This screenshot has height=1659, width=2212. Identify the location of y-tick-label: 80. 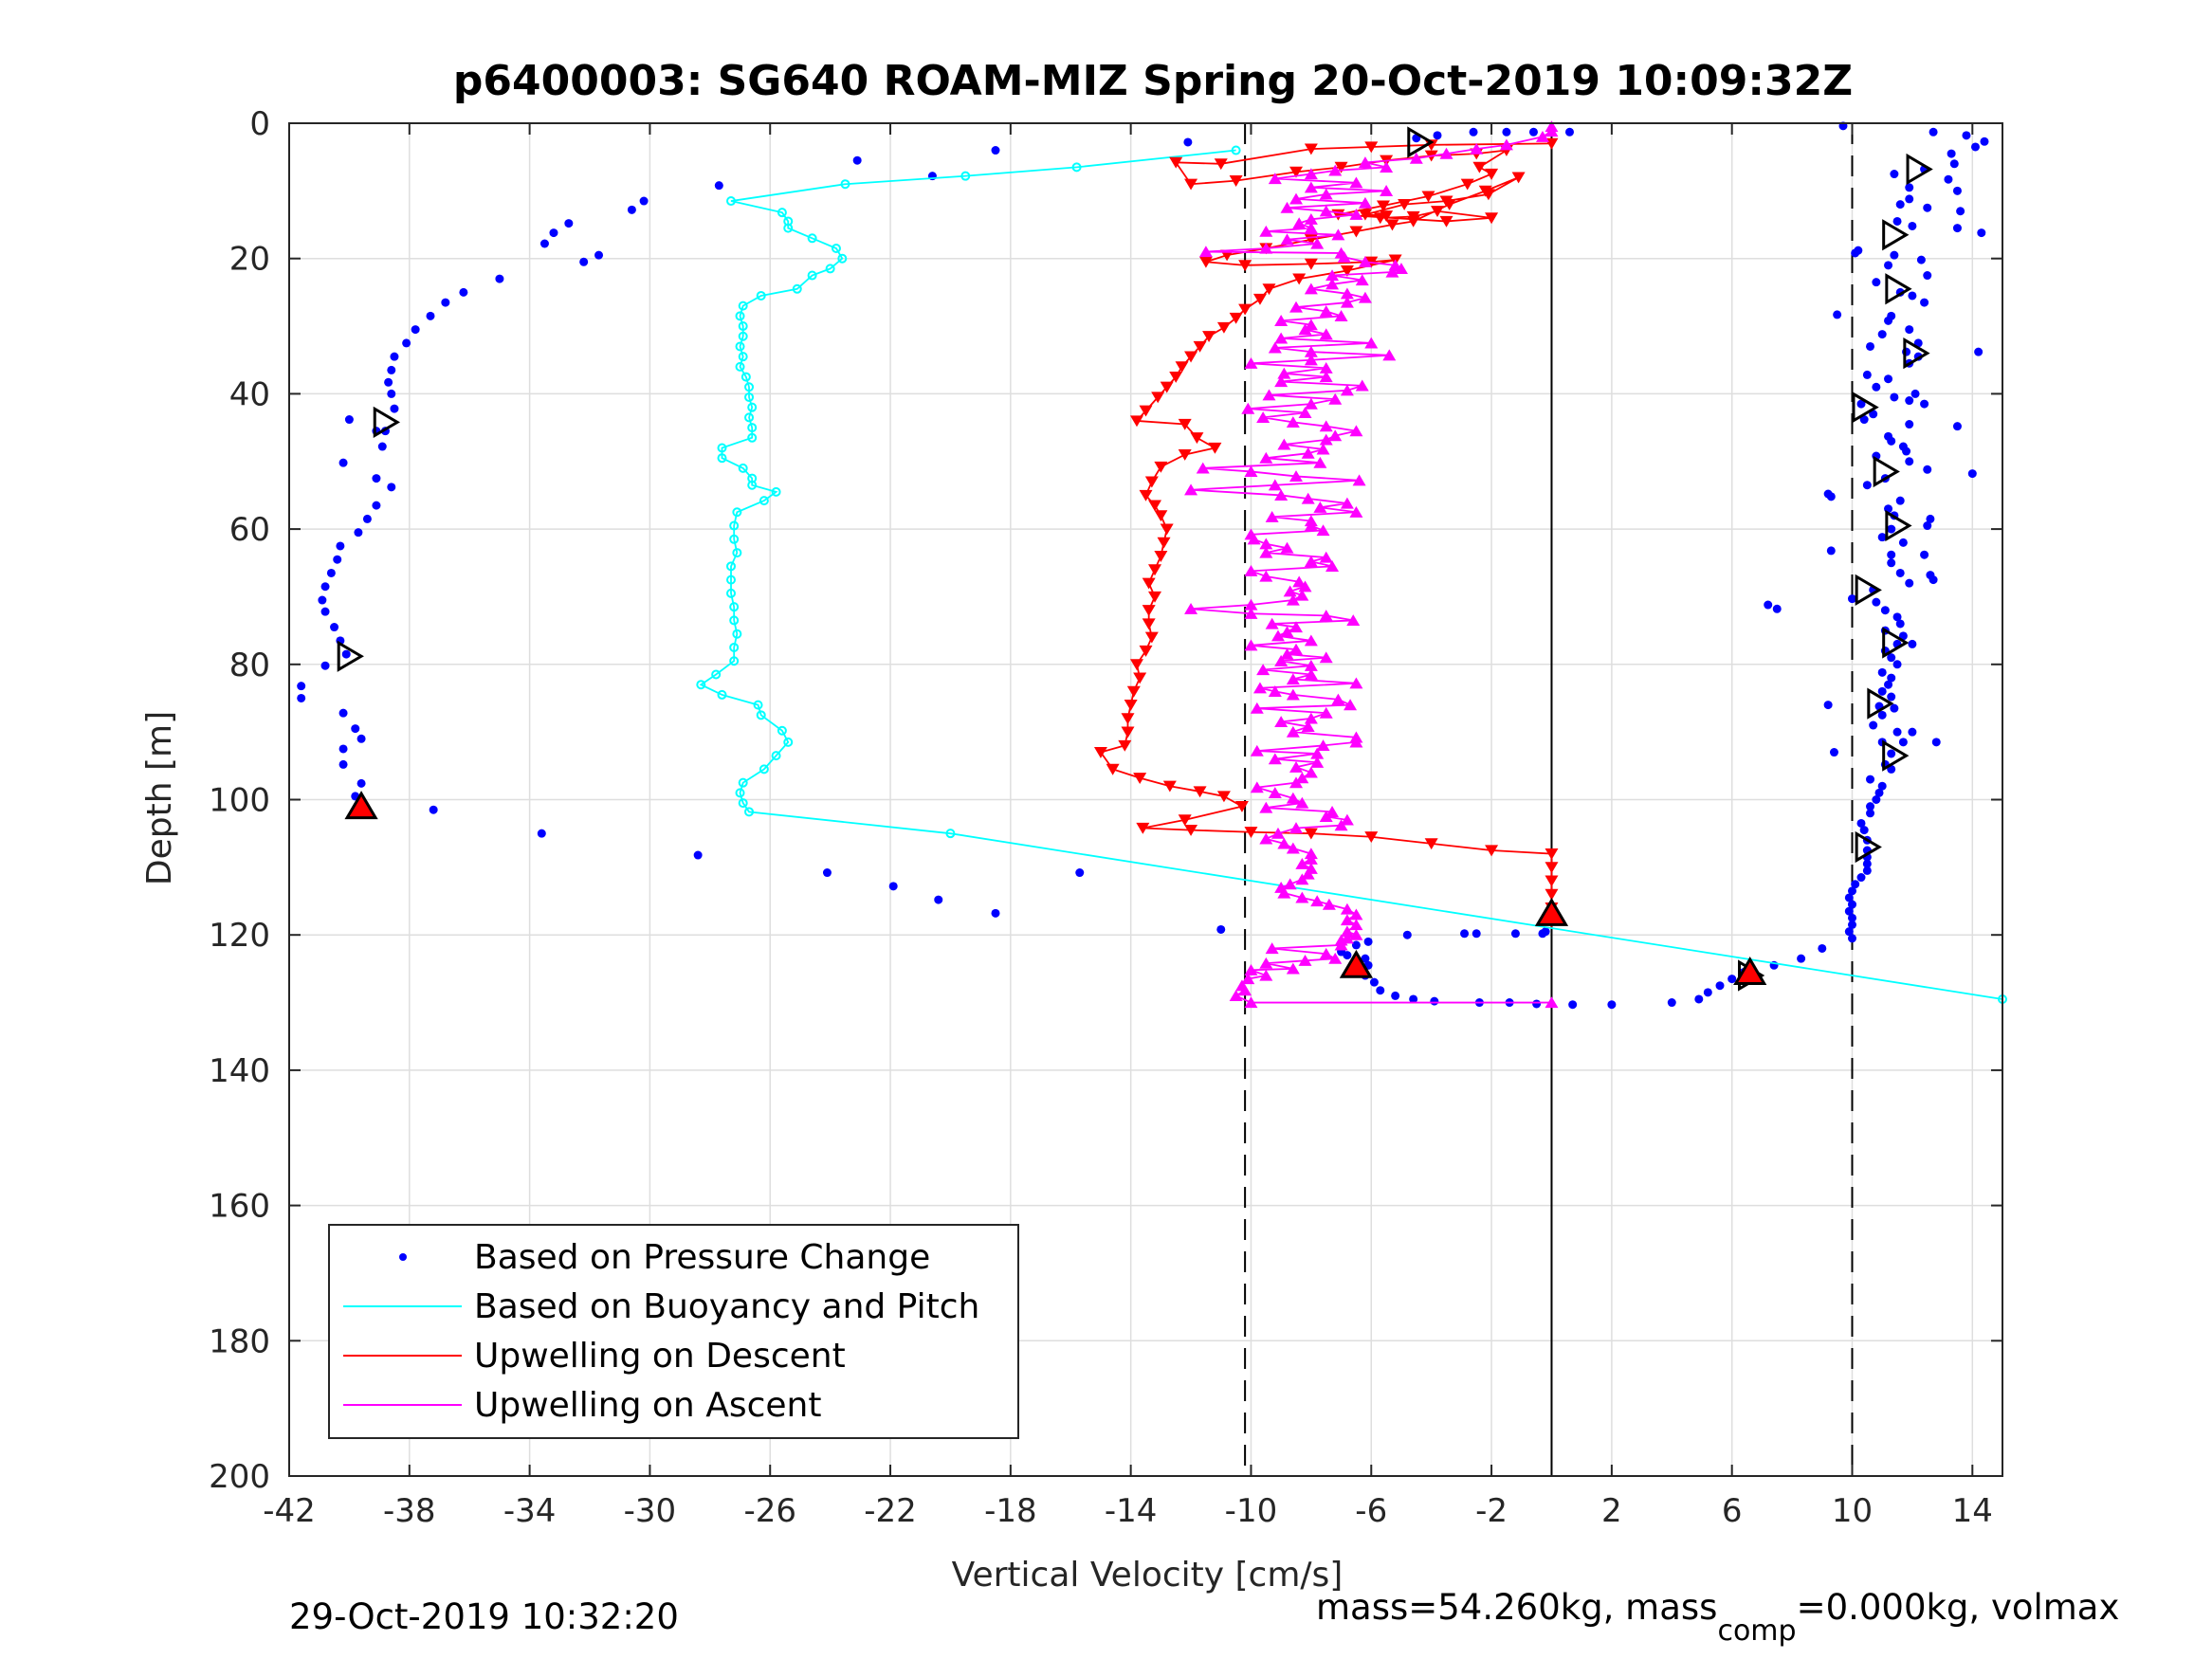
(249, 665).